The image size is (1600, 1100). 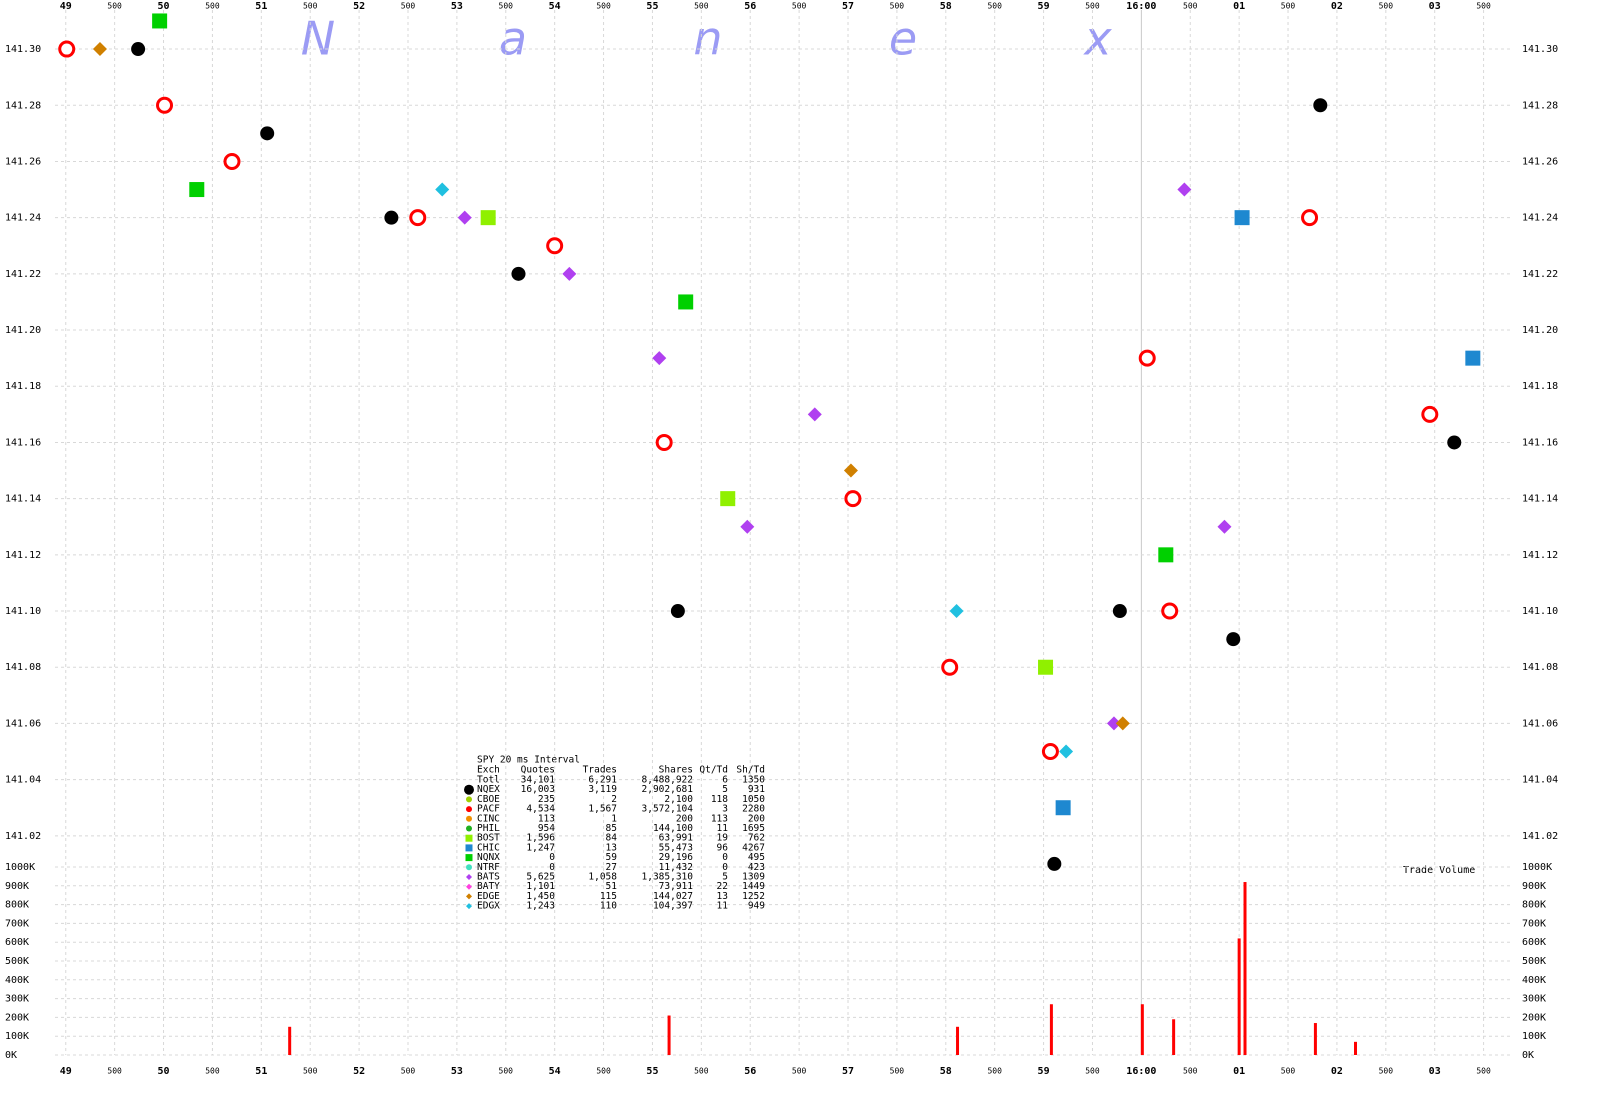 What do you see at coordinates (1540, 161) in the screenshot?
I see `y-tick-label-right: 141.26` at bounding box center [1540, 161].